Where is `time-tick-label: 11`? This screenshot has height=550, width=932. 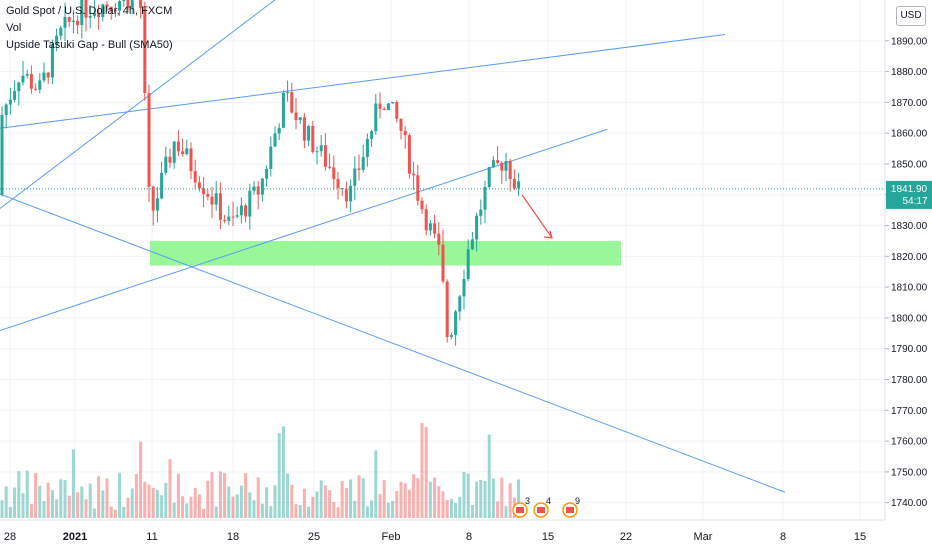 time-tick-label: 11 is located at coordinates (151, 537).